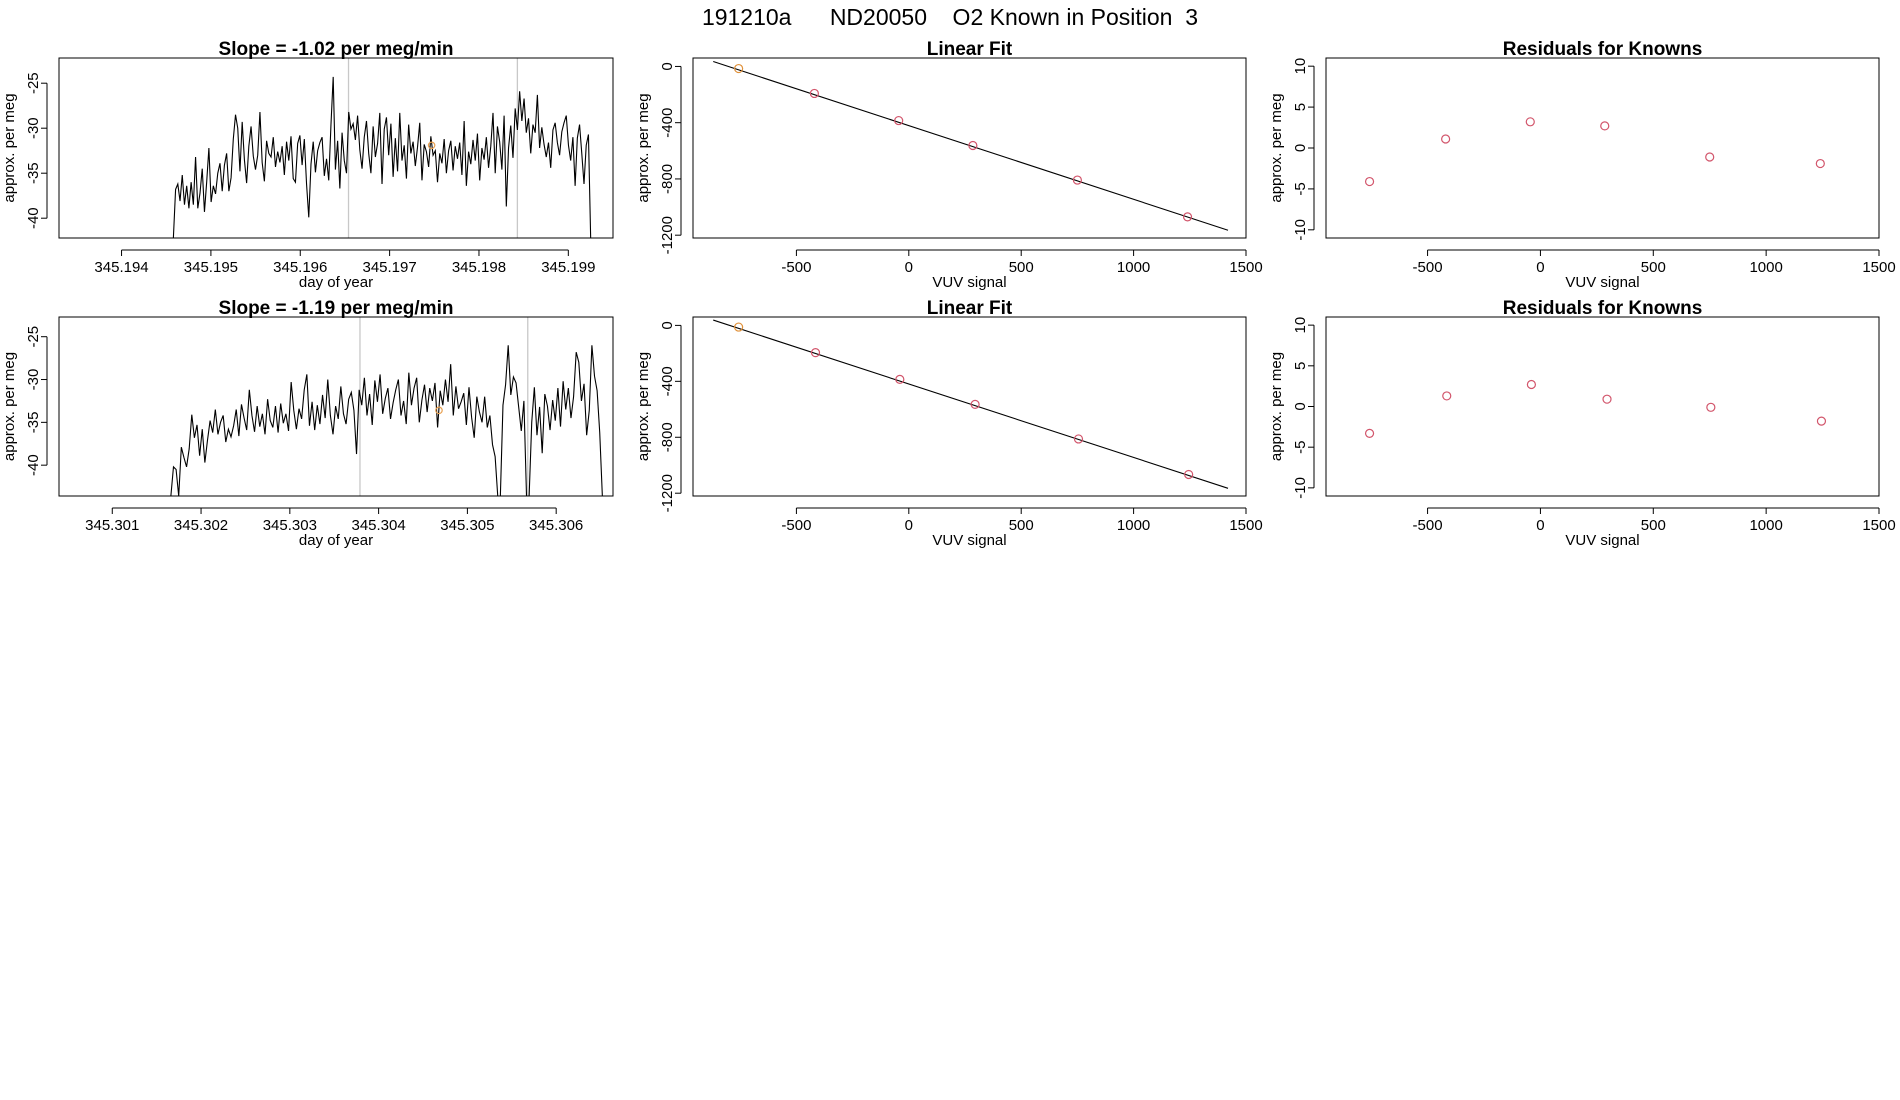 The height and width of the screenshot is (1100, 1900). Describe the element at coordinates (201, 525) in the screenshot. I see `x-tick-label: 345.302` at that location.